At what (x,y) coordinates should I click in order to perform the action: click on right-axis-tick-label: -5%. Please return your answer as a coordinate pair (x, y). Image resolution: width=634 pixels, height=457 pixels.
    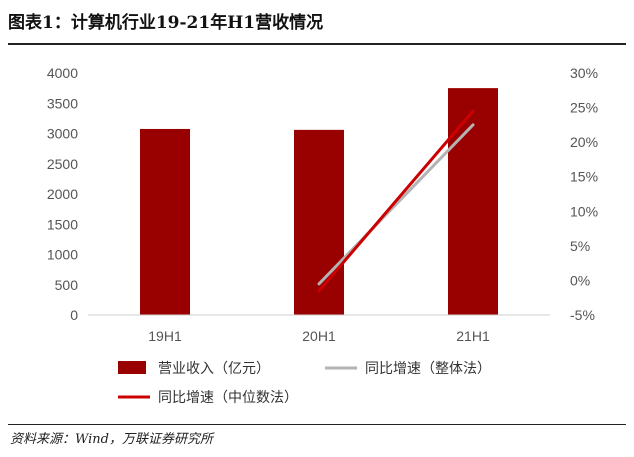
    Looking at the image, I should click on (582, 315).